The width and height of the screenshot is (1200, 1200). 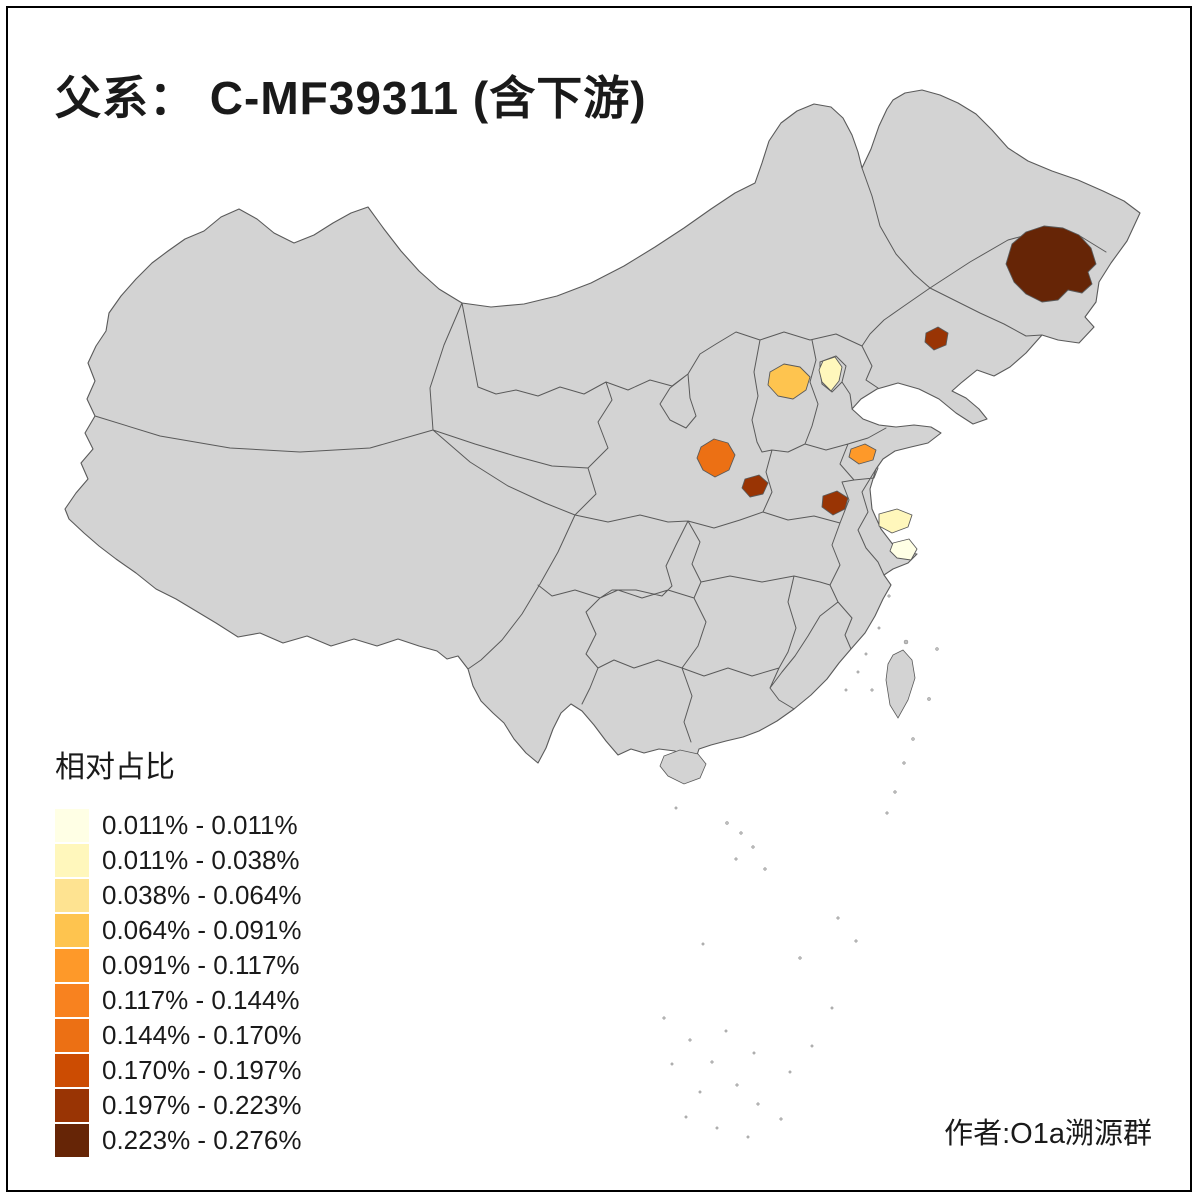 I want to click on region-jiangsu-south, so click(x=895, y=521).